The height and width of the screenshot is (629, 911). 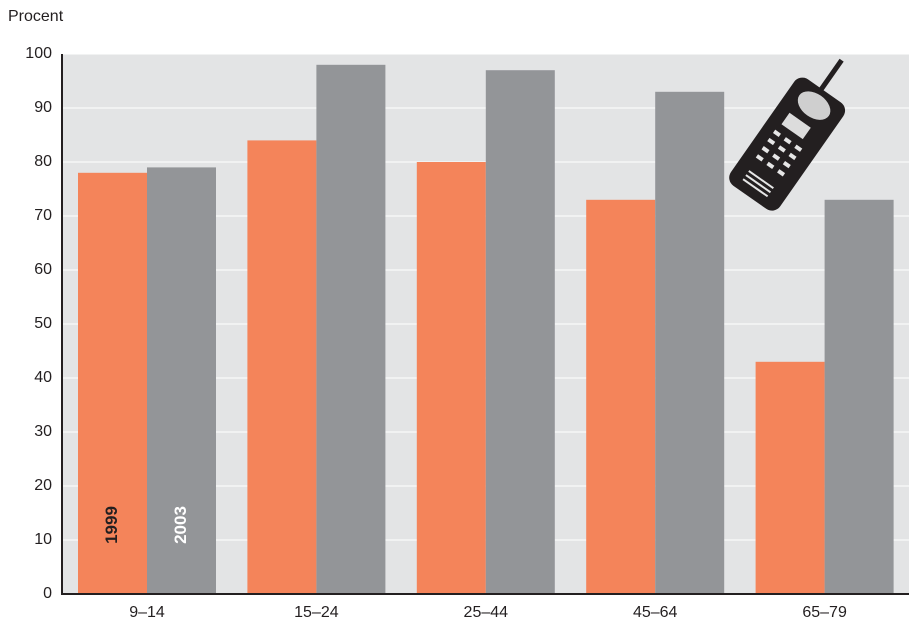 I want to click on y-tick-label: 70, so click(x=43, y=215).